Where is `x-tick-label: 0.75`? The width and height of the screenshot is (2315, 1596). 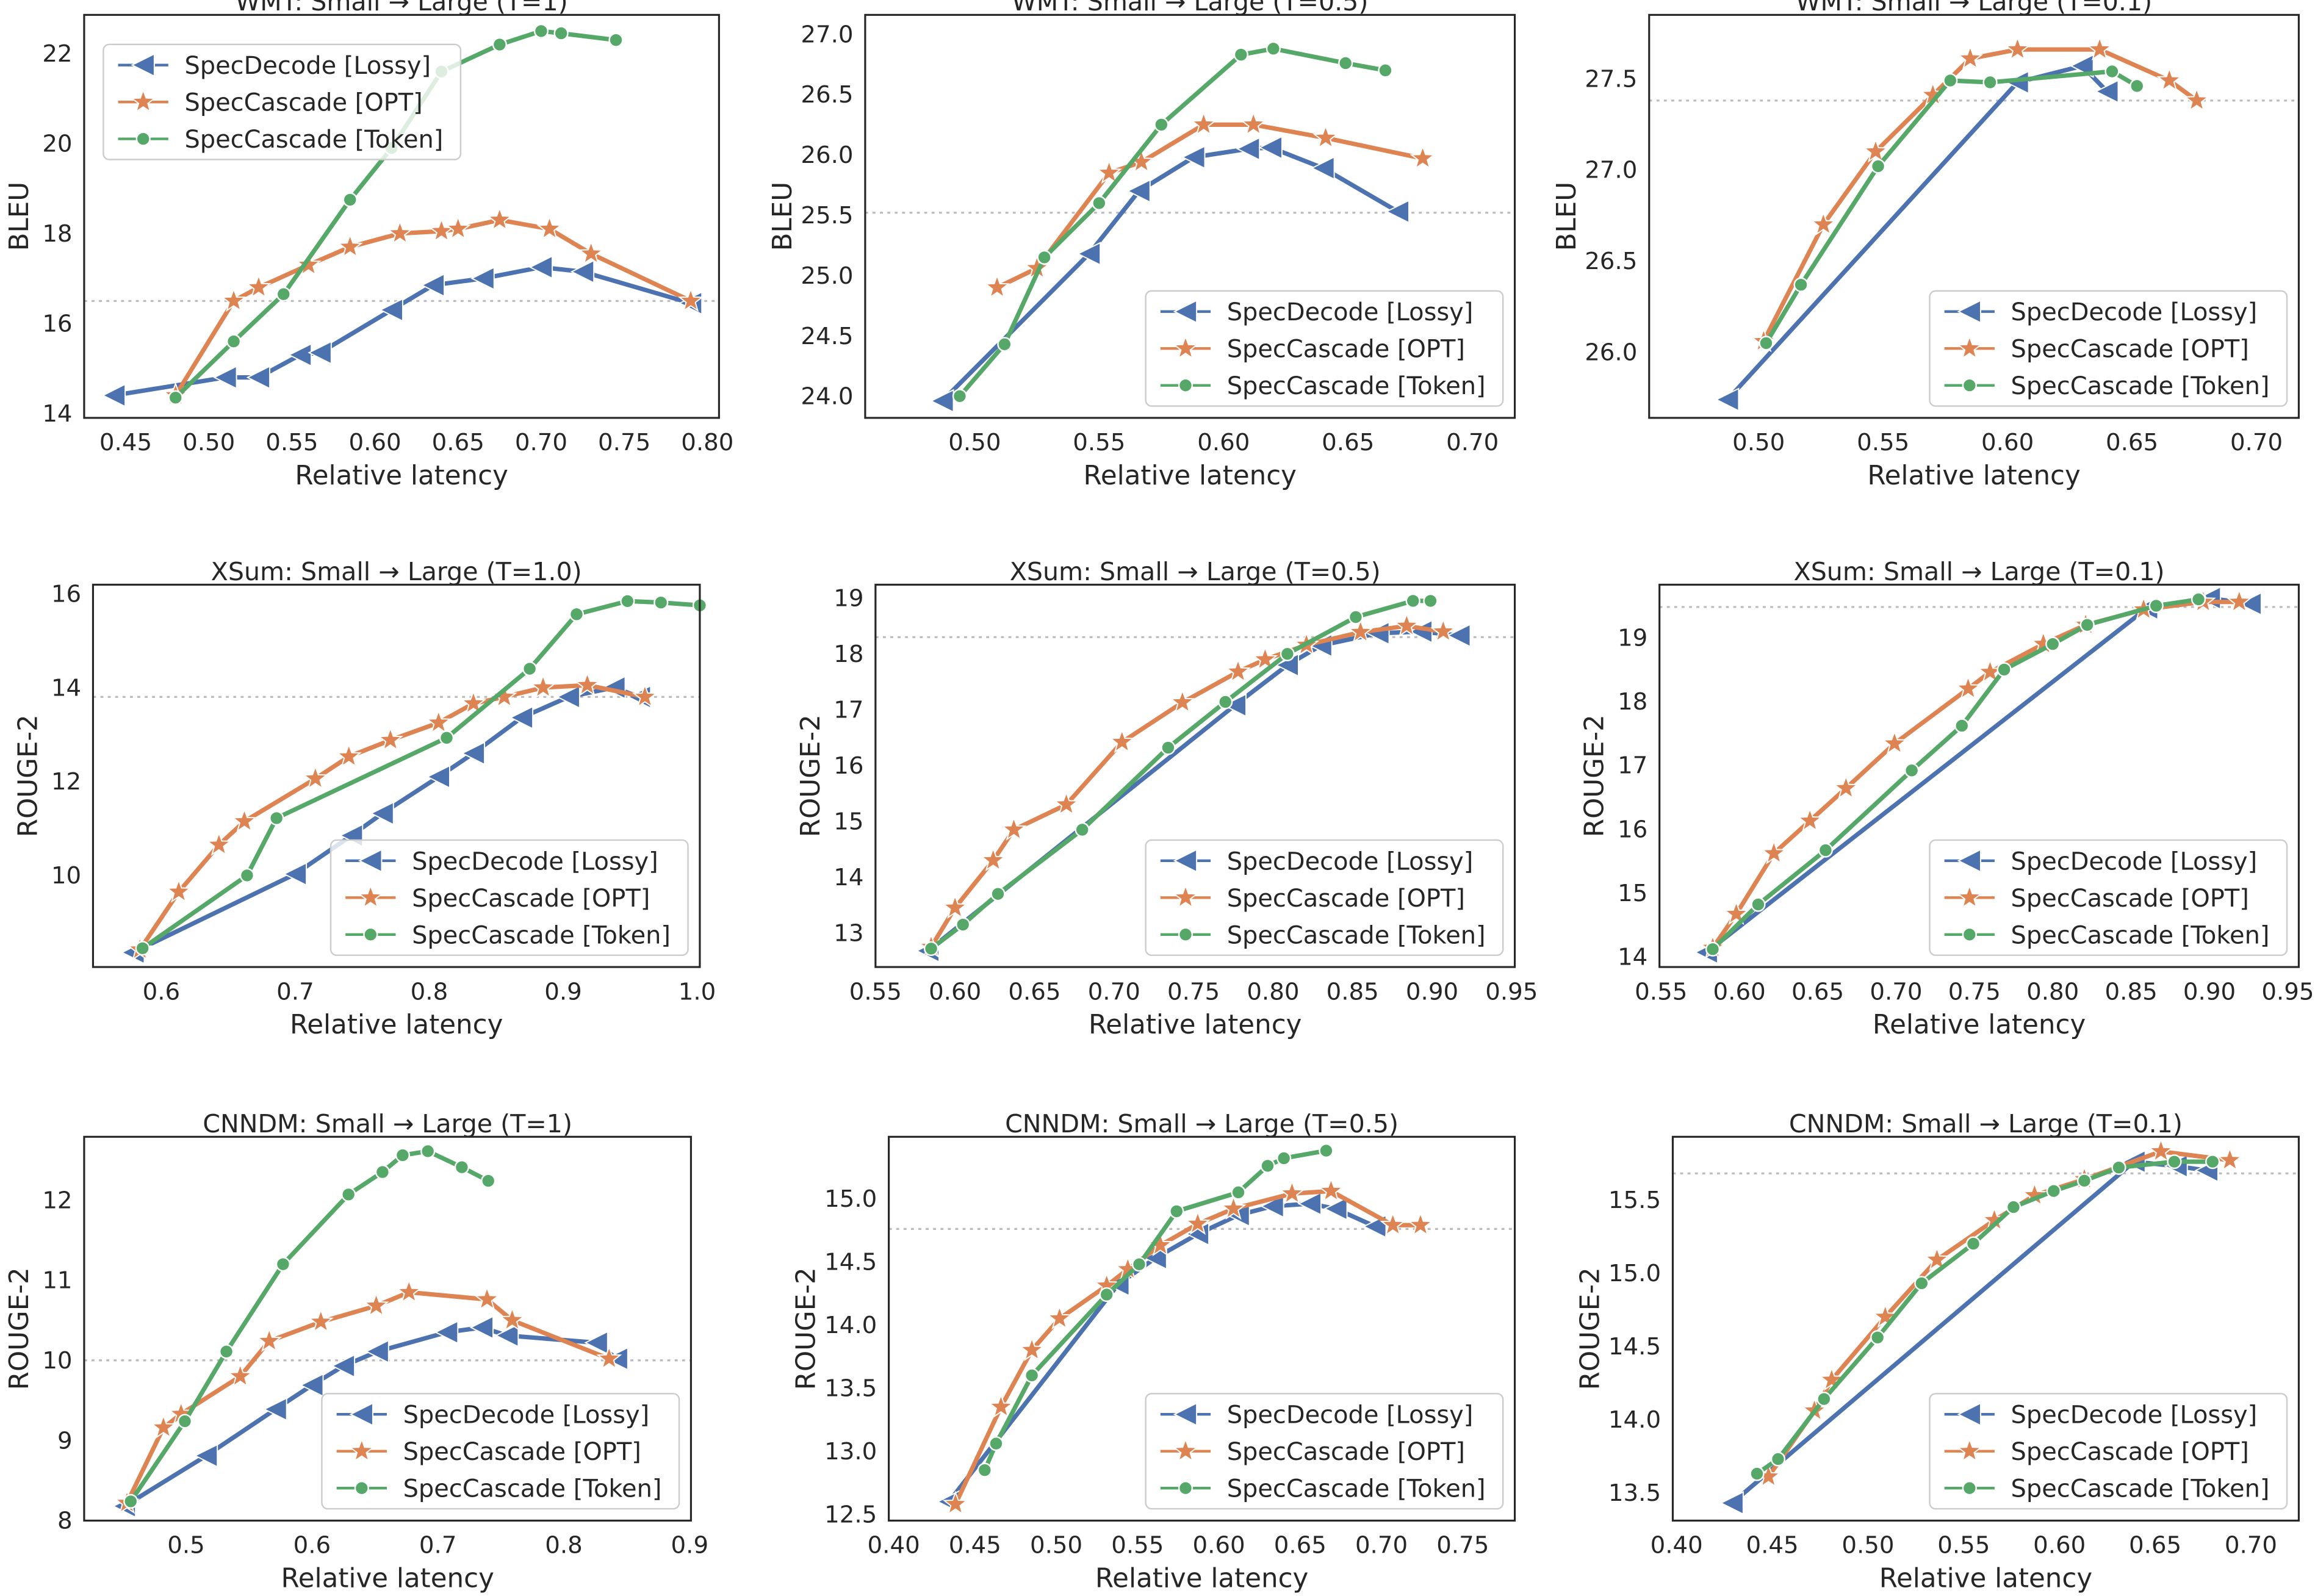 x-tick-label: 0.75 is located at coordinates (1974, 992).